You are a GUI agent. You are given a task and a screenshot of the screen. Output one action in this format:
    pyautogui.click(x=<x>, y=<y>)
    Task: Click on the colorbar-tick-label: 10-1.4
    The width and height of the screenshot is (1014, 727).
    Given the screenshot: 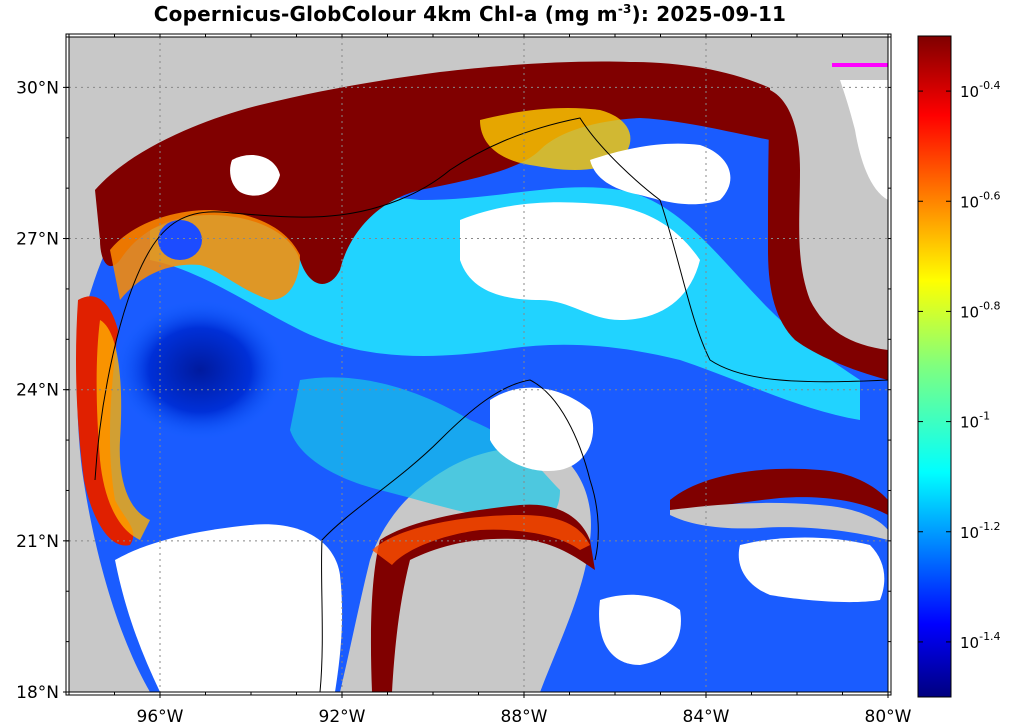 What is the action you would take?
    pyautogui.click(x=980, y=641)
    